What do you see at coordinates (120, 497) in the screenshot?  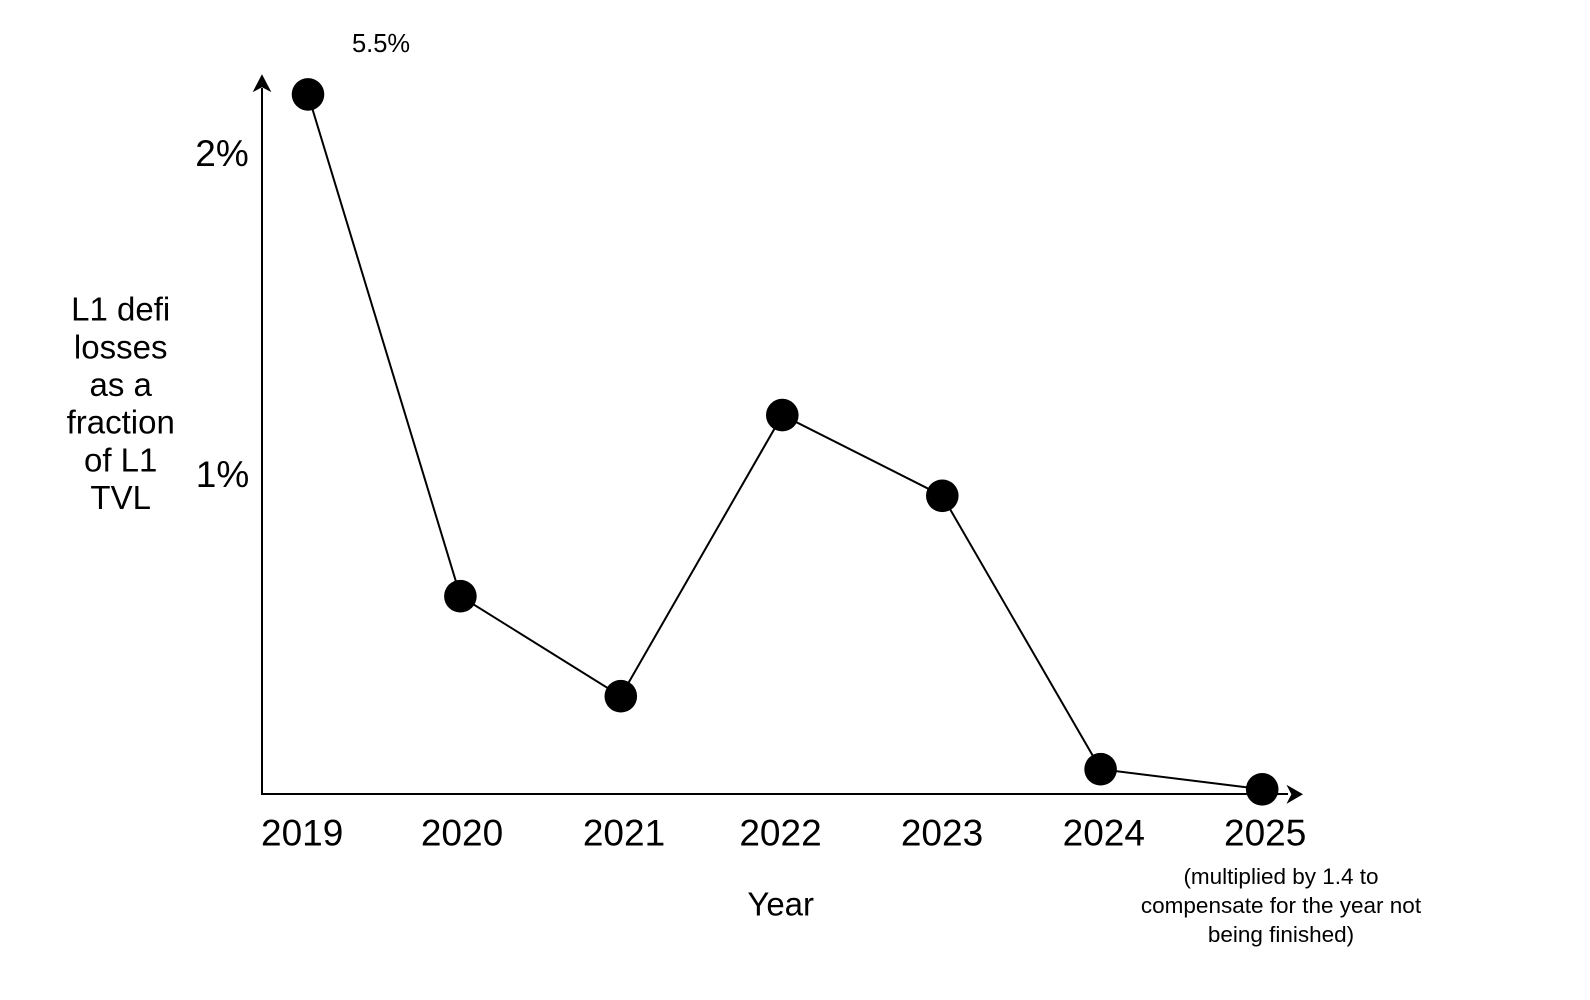 I see `svg-text: TVL` at bounding box center [120, 497].